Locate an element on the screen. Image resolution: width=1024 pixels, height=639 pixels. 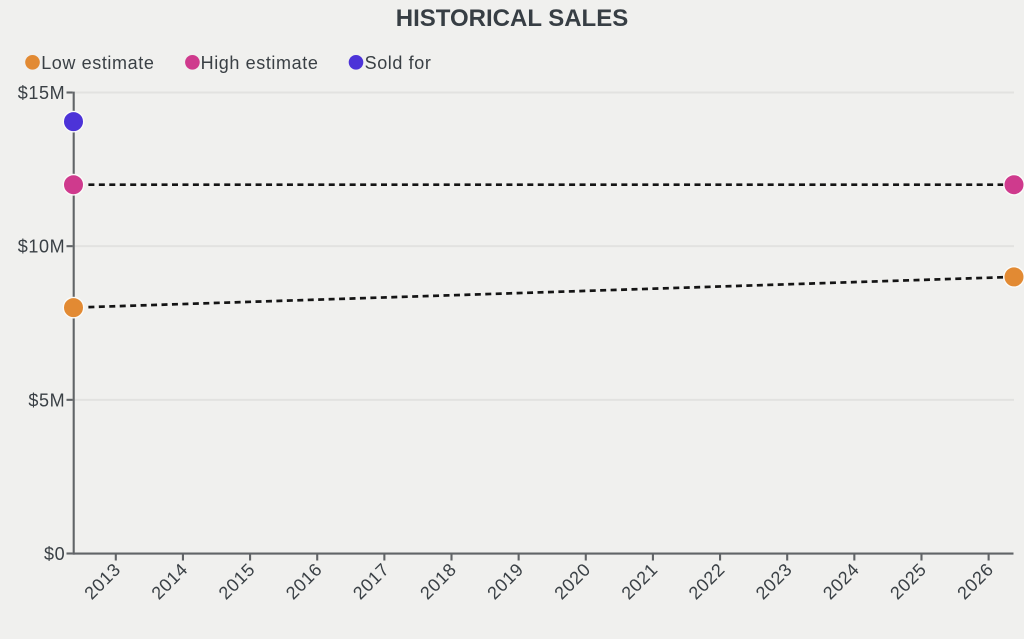
svg-text: Sold for is located at coordinates (398, 63).